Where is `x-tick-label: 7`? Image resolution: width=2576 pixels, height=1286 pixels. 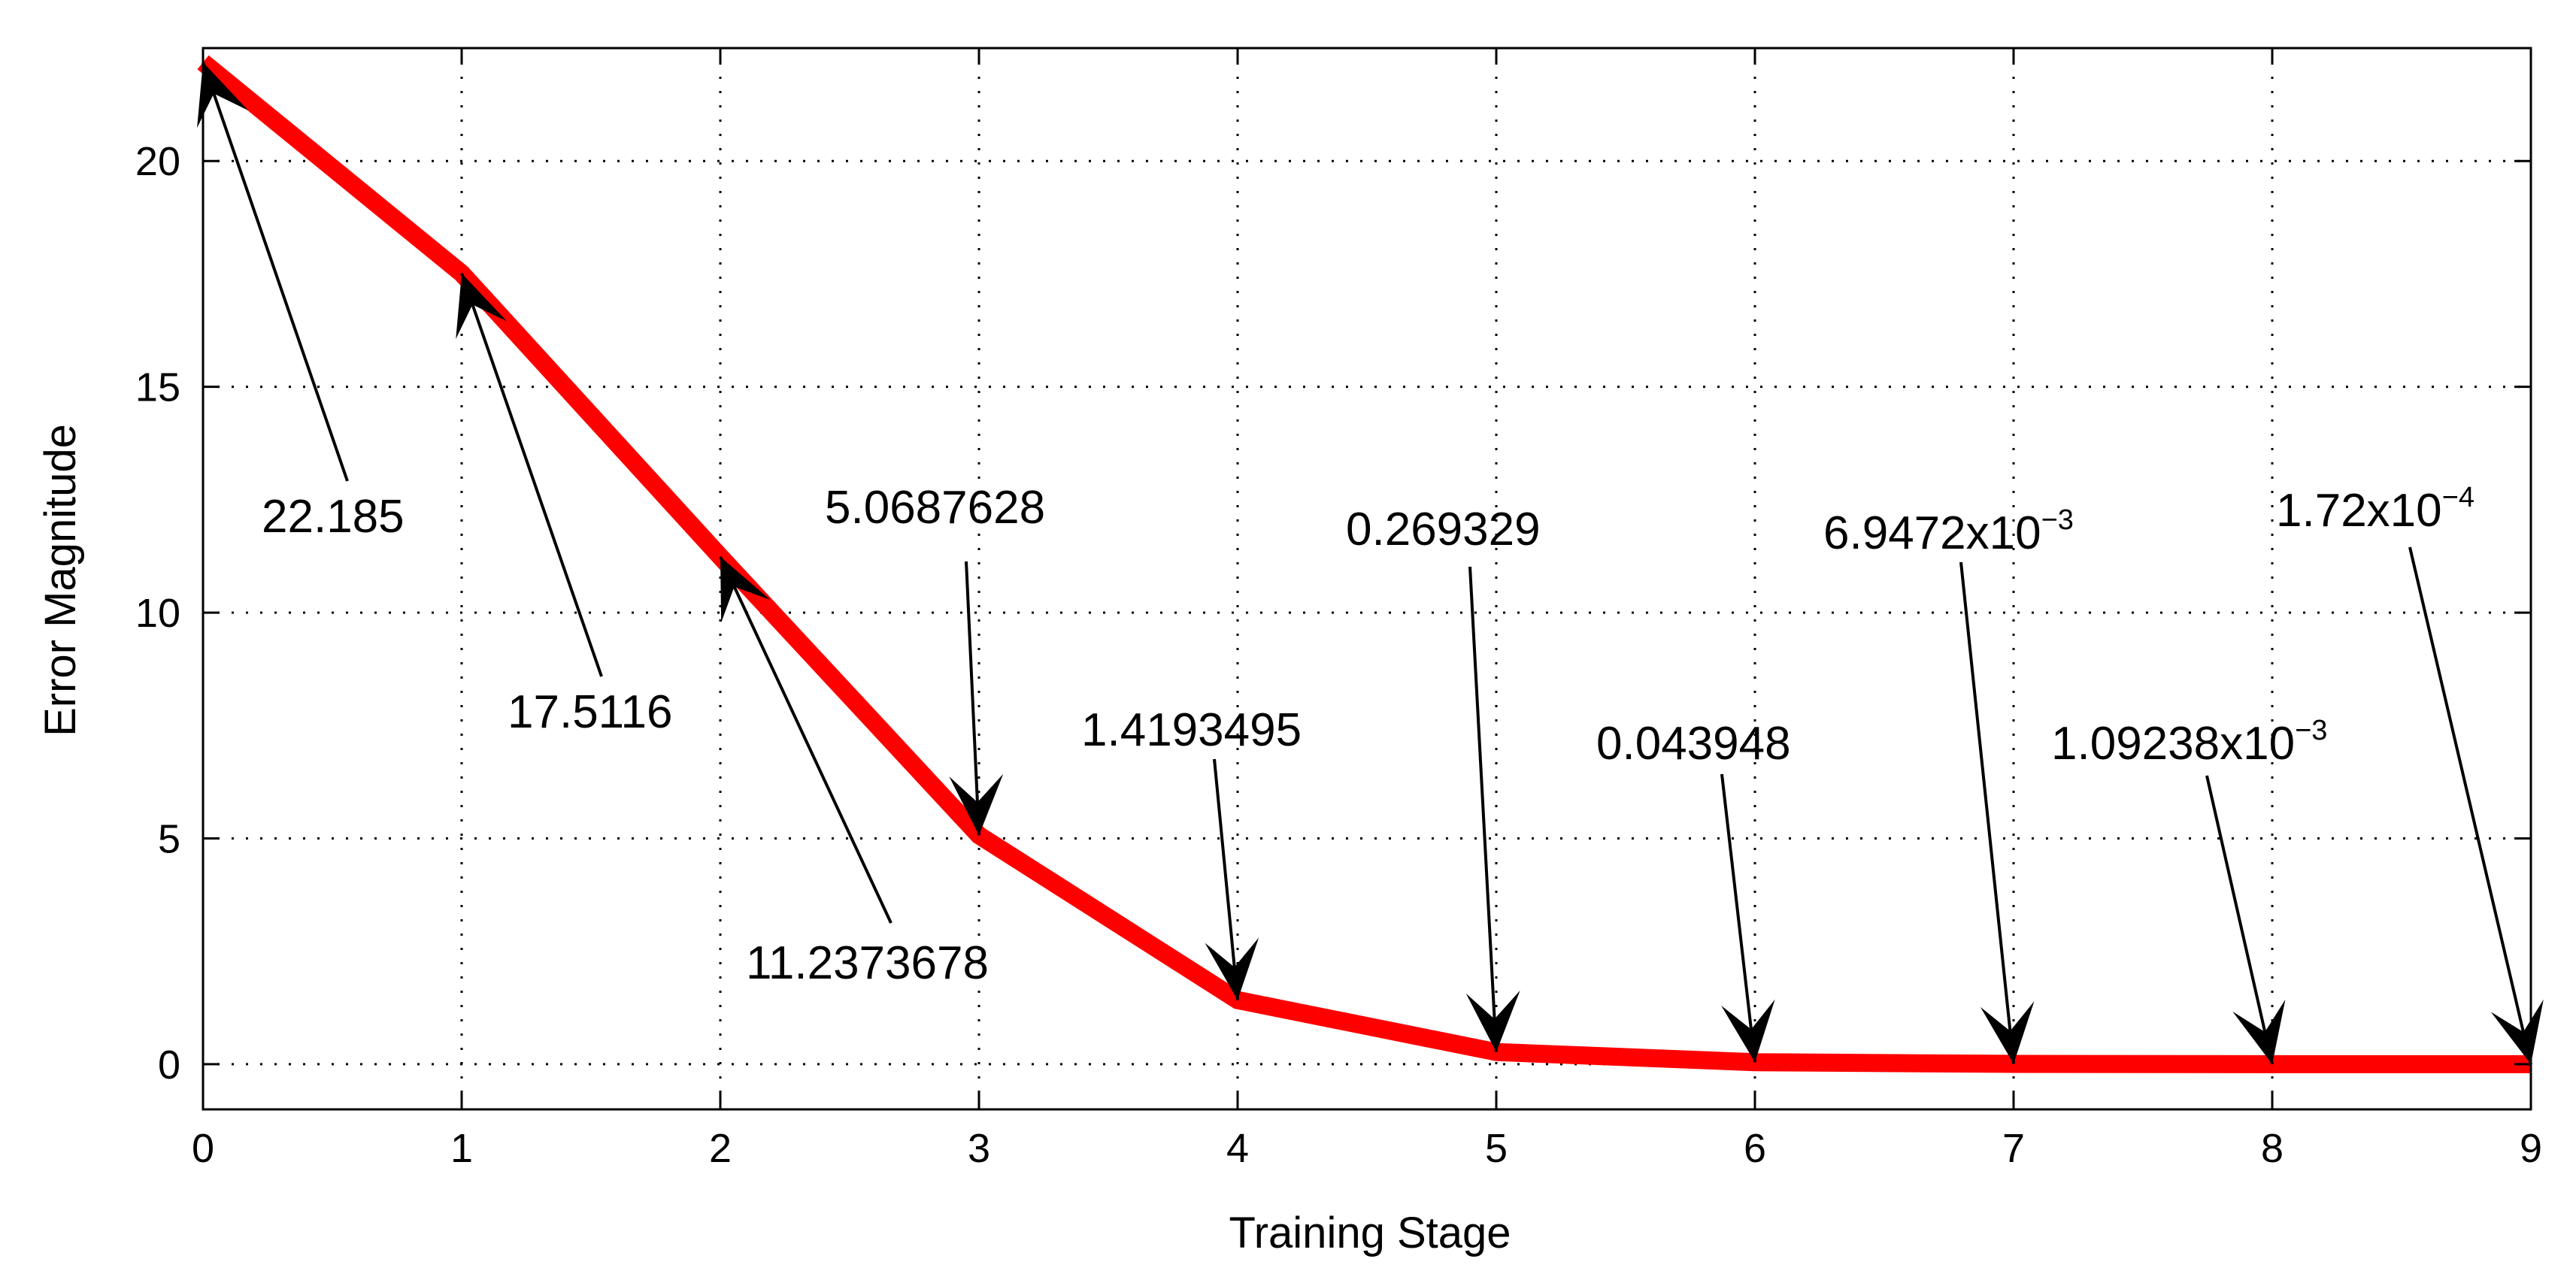 x-tick-label: 7 is located at coordinates (2013, 1149).